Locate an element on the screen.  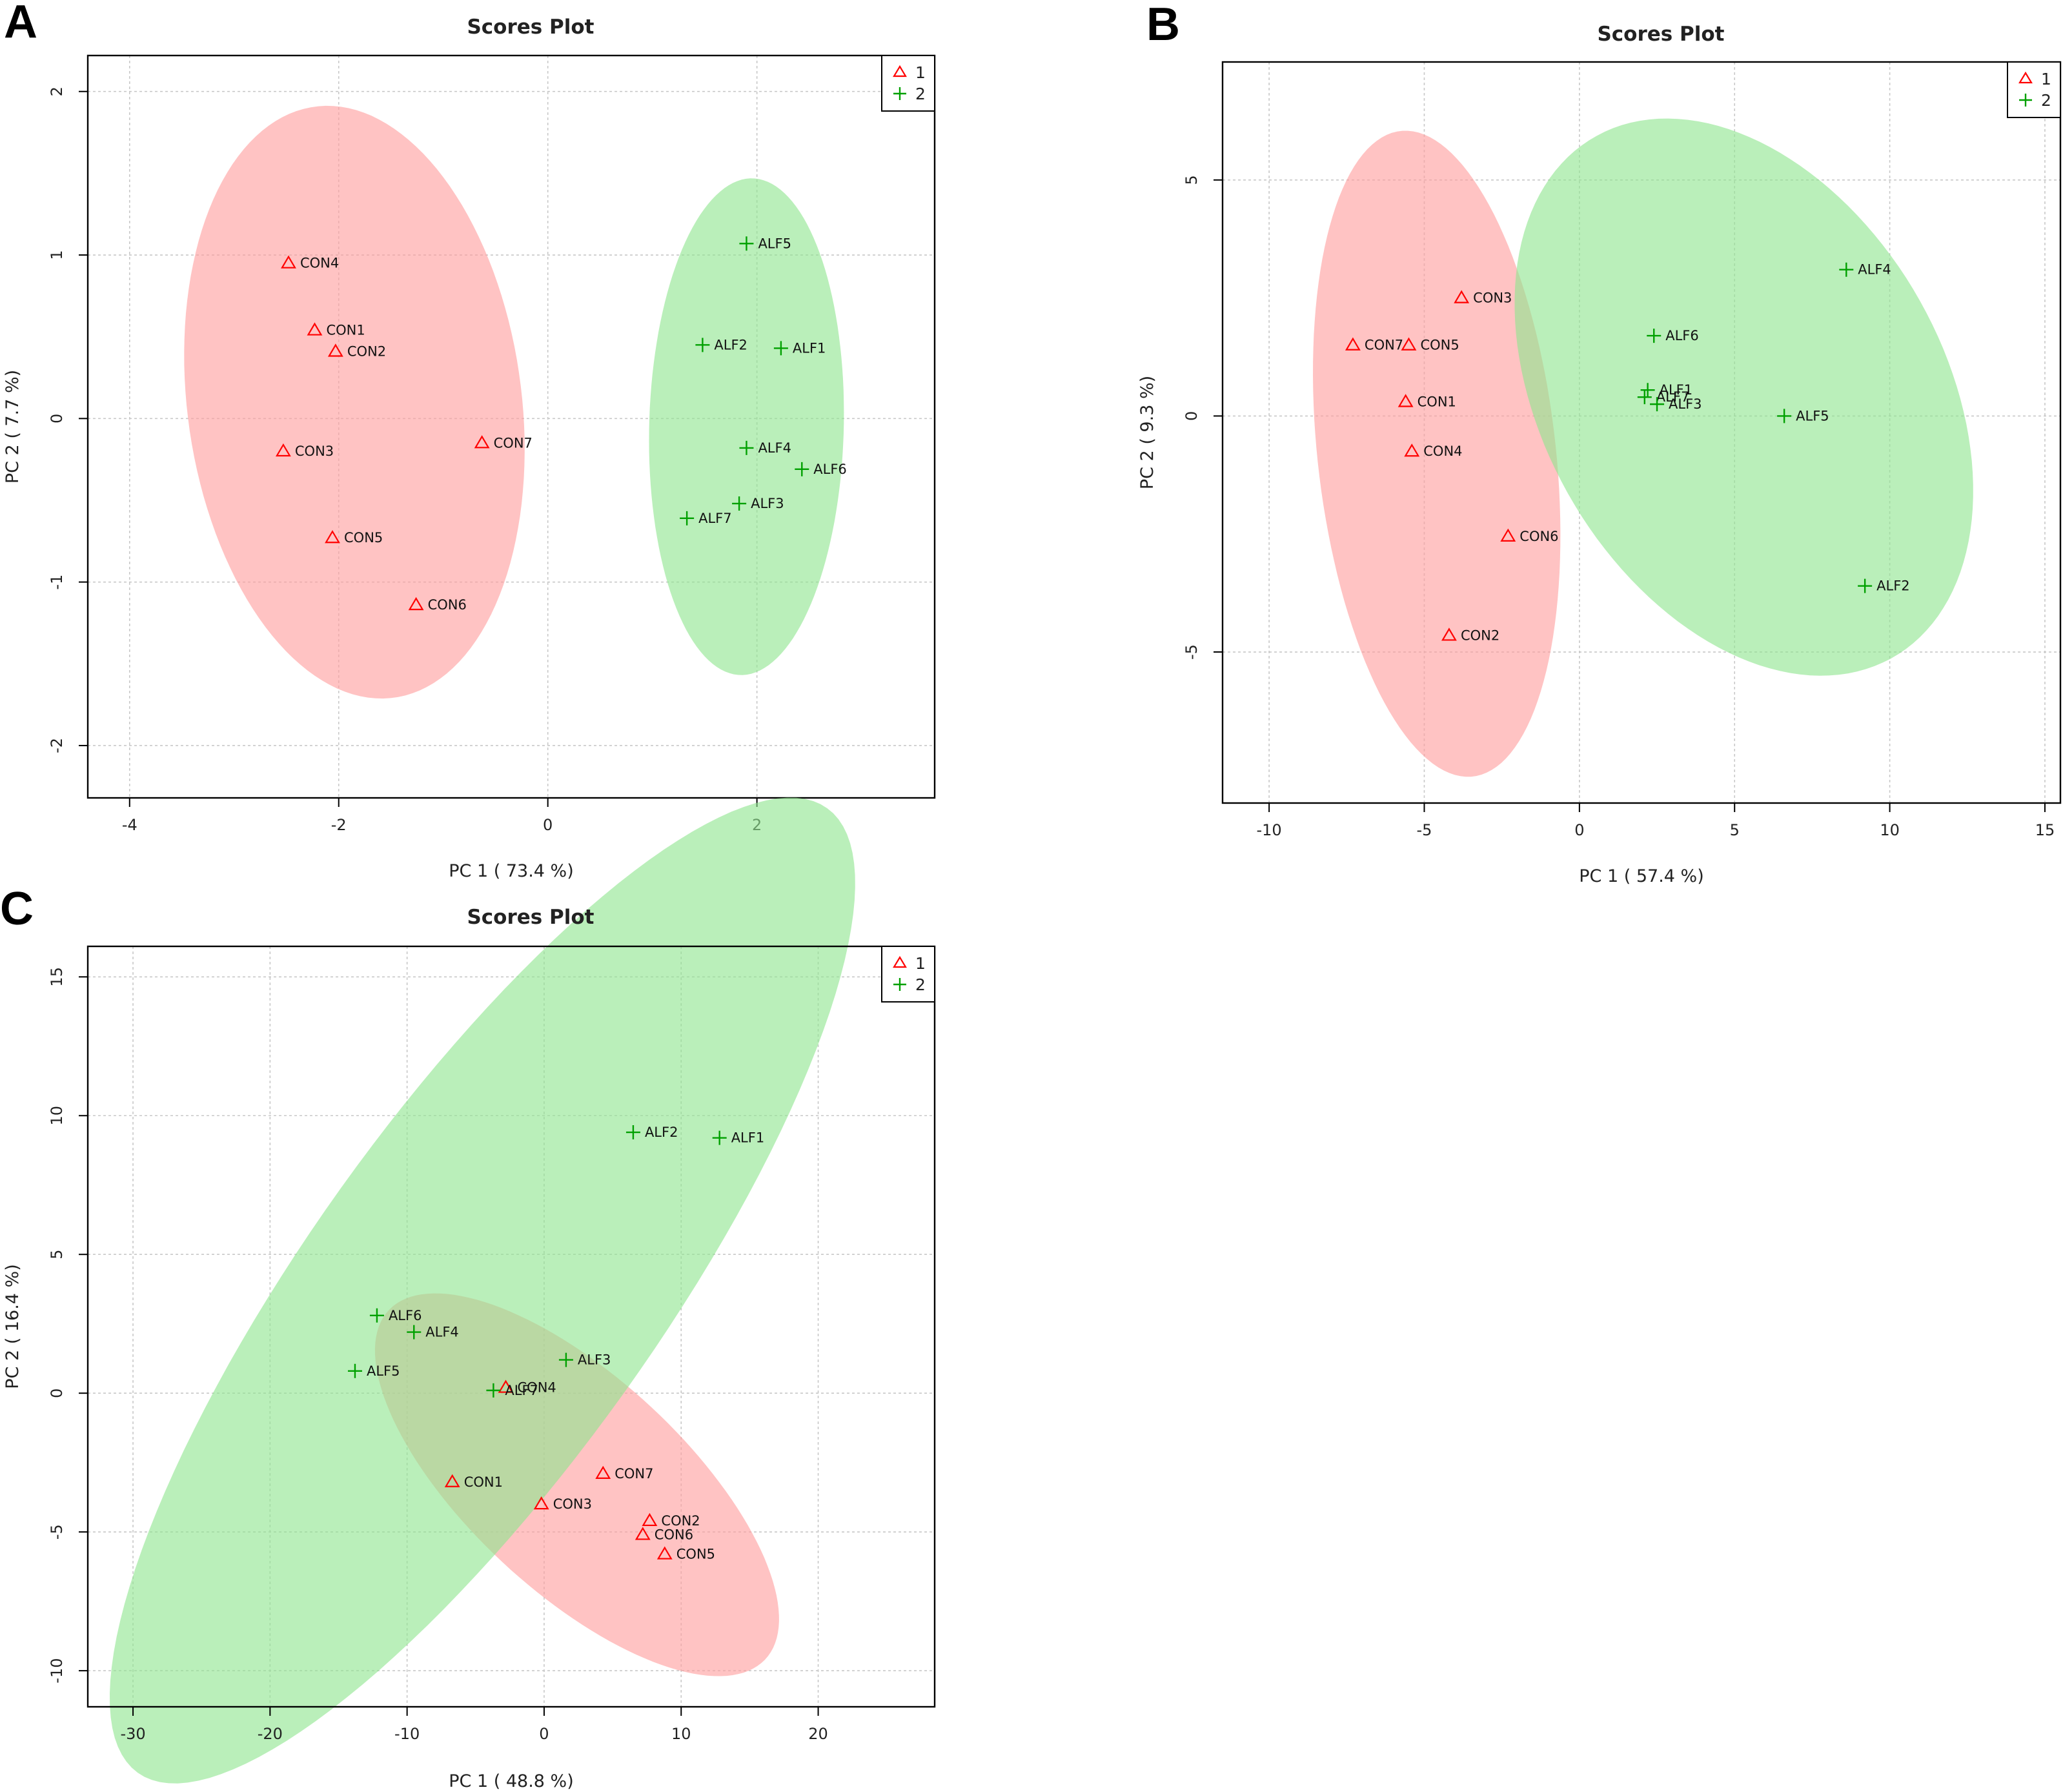
y-tick-label: 15 is located at coordinates (57, 977).